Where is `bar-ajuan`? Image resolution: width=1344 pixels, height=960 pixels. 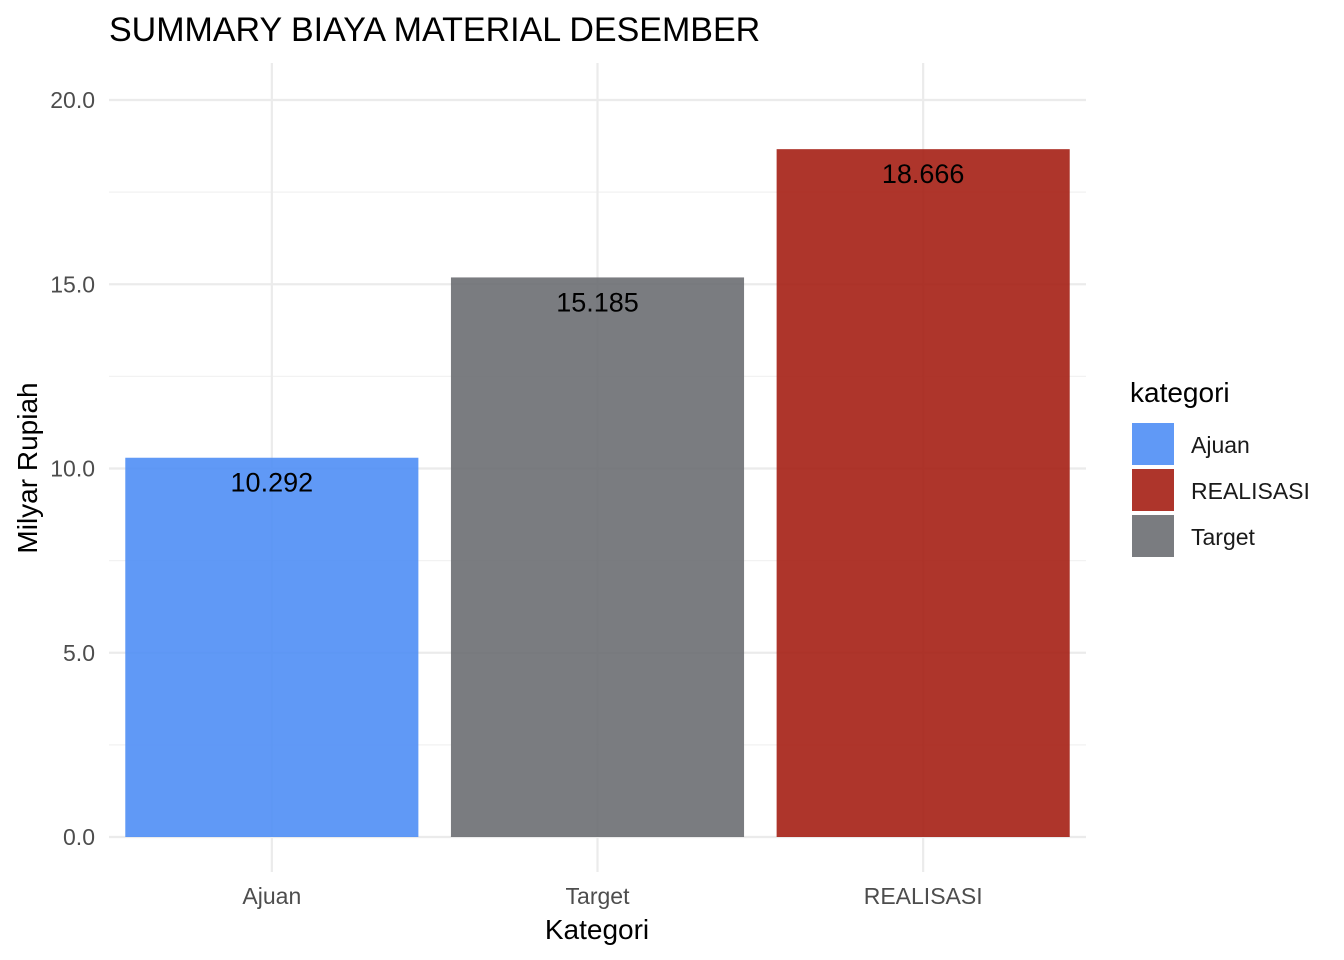 bar-ajuan is located at coordinates (272, 647).